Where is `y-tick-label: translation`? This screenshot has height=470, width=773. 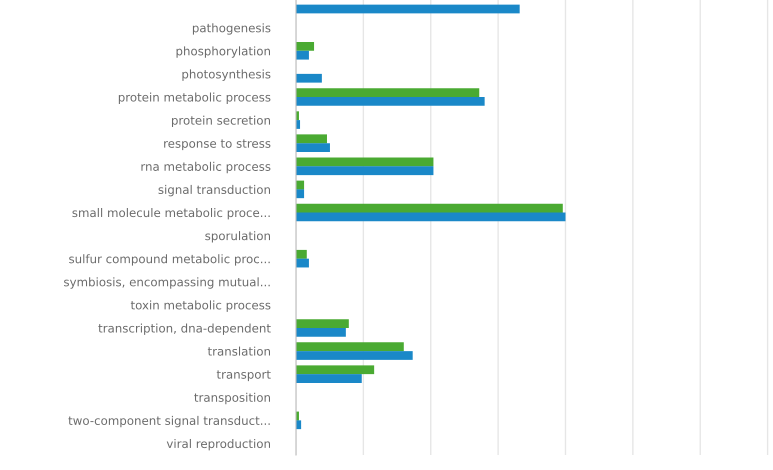
y-tick-label: translation is located at coordinates (239, 351).